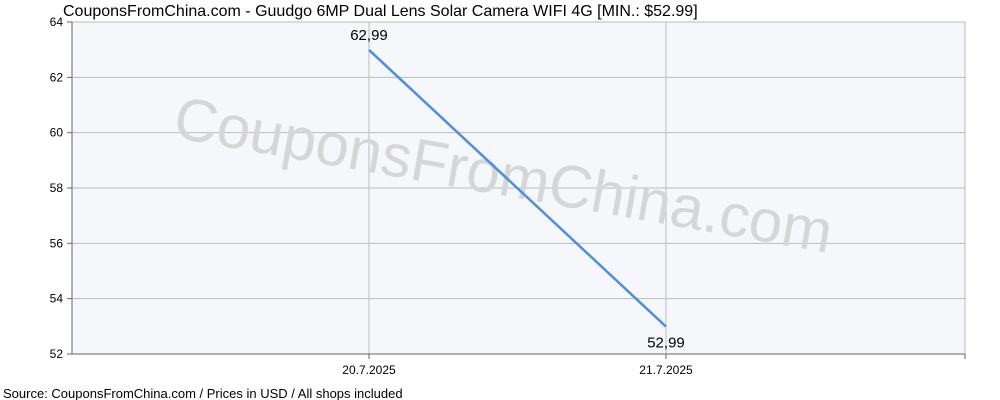 Image resolution: width=1000 pixels, height=400 pixels. Describe the element at coordinates (369, 370) in the screenshot. I see `x-tick-label: 20.7.2025` at that location.